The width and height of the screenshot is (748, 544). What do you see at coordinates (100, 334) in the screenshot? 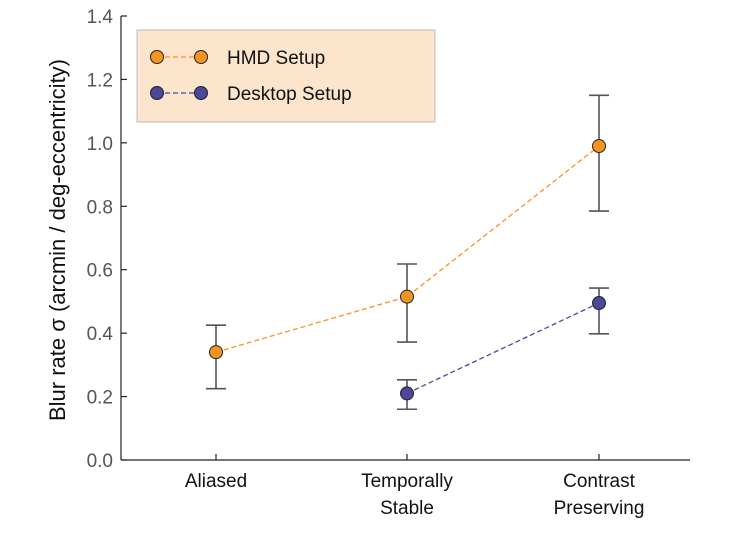
I see `y-tick-label: 0.4` at bounding box center [100, 334].